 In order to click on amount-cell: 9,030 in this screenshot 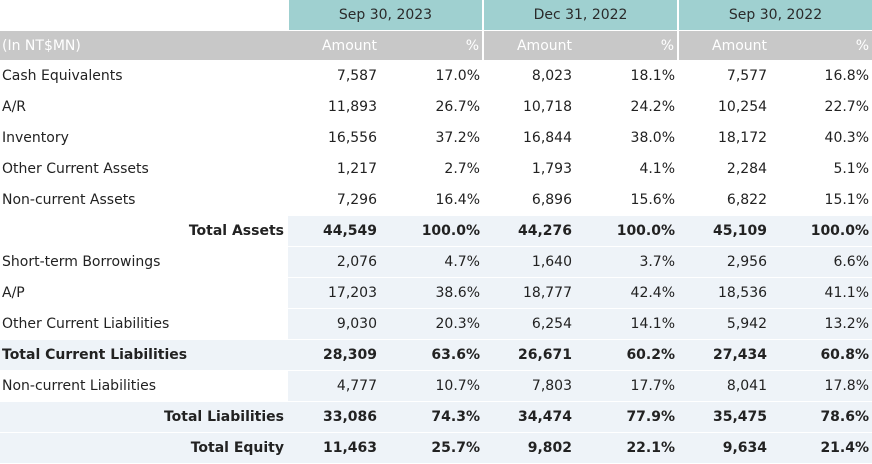, I will do `click(334, 324)`.